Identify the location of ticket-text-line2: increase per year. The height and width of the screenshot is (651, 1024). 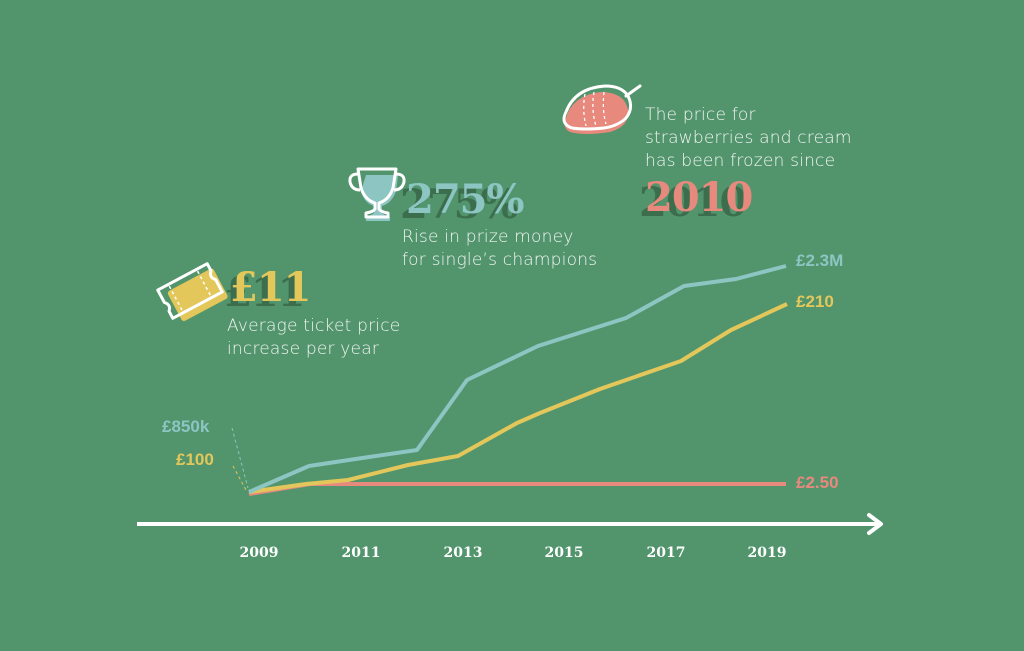
(303, 349).